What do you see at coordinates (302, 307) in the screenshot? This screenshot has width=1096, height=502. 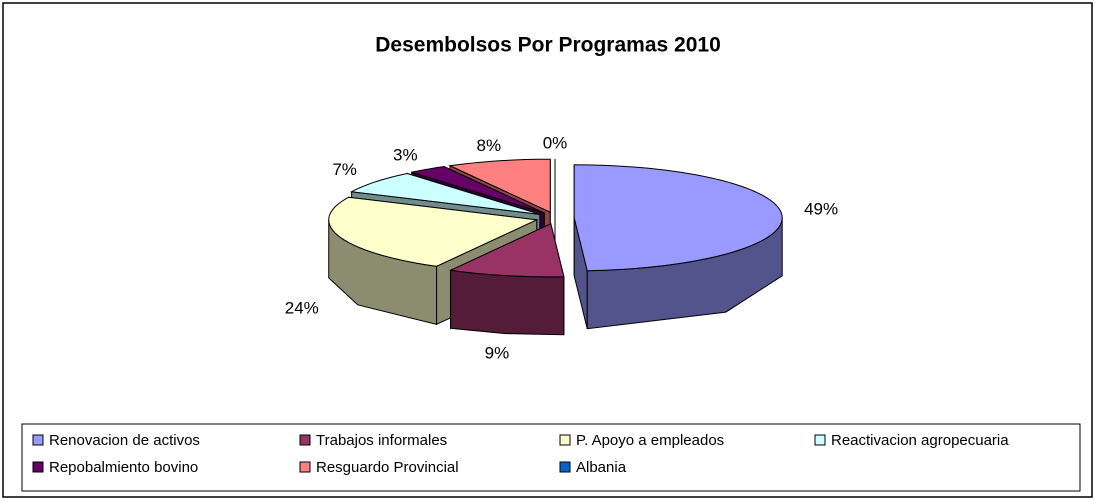 I see `data-label: 24%` at bounding box center [302, 307].